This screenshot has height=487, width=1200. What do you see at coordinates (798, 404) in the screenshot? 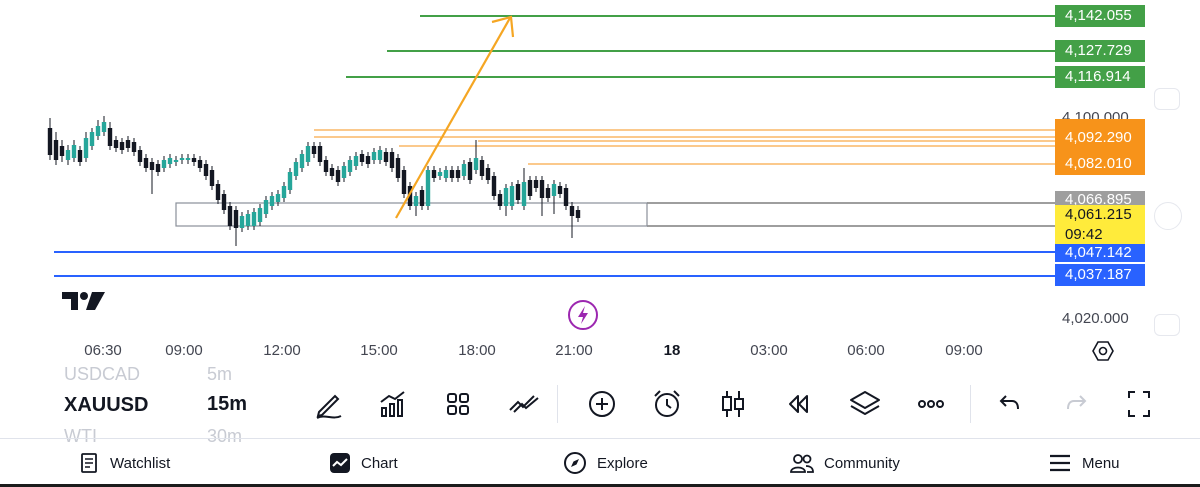
I see `replay-icon` at bounding box center [798, 404].